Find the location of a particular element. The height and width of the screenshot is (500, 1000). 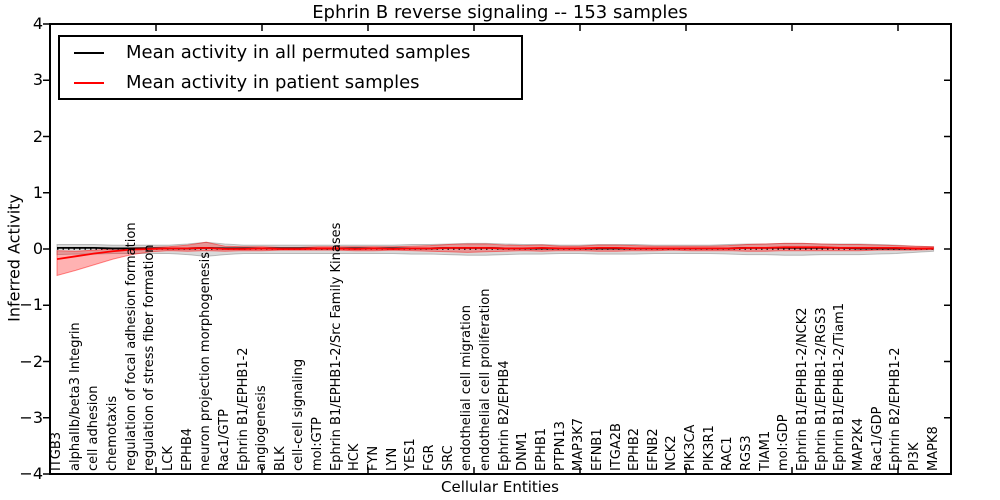

y-tick-label: 1 is located at coordinates (37, 192).